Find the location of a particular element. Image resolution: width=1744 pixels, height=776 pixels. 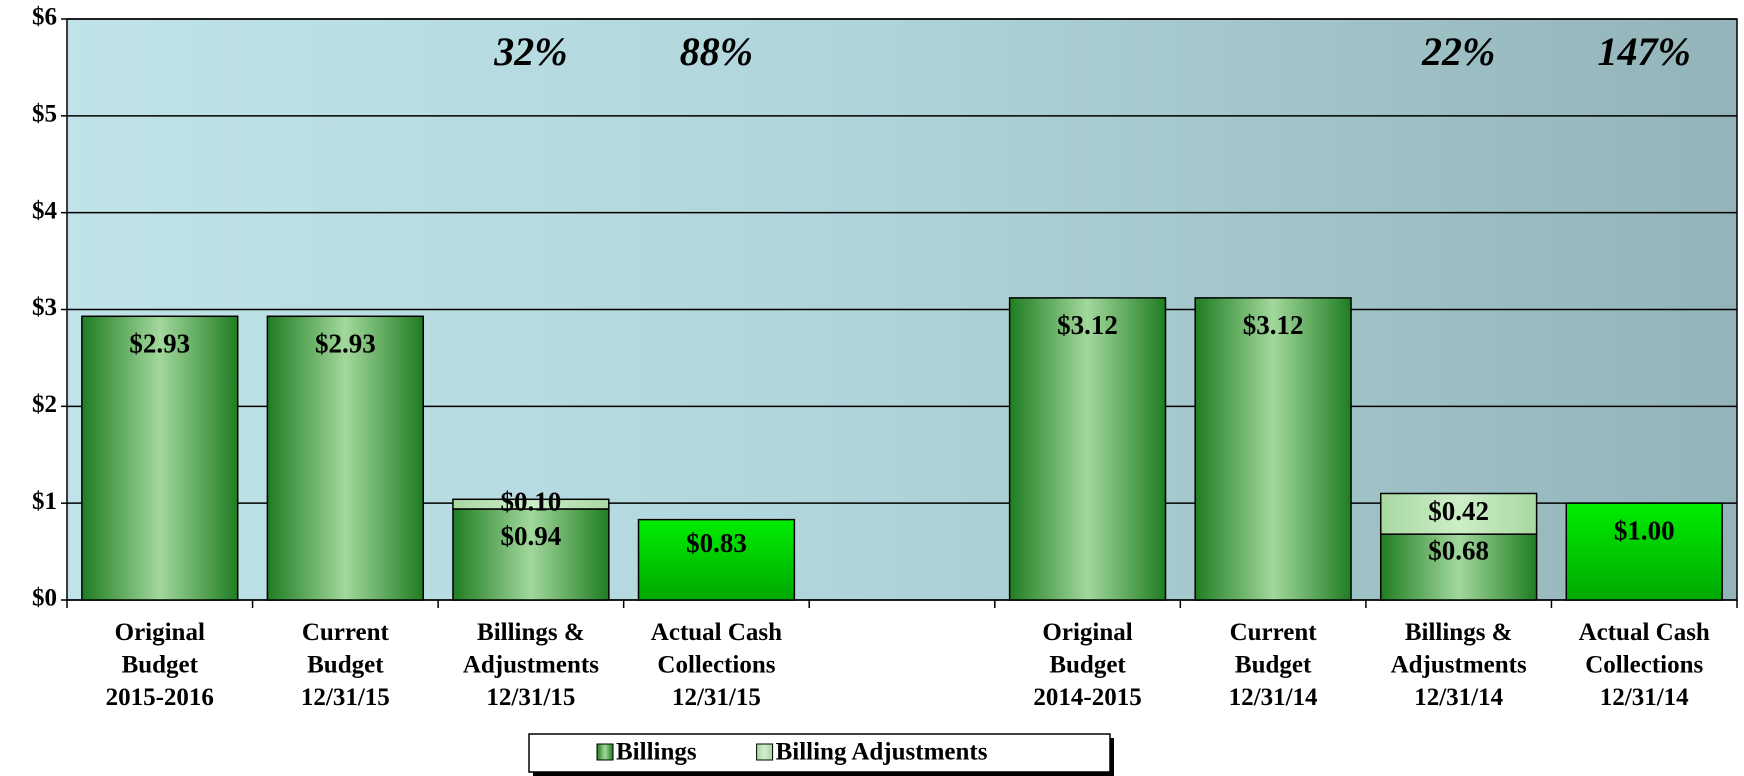

x-tick-label: Billings & Adjustments 12/31/15 is located at coordinates (531, 665).